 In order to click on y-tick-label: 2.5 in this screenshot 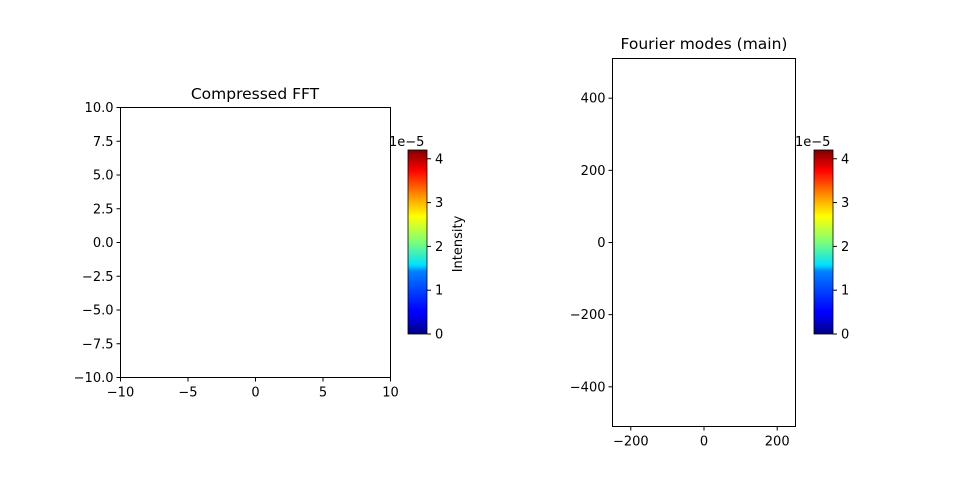, I will do `click(103, 209)`.